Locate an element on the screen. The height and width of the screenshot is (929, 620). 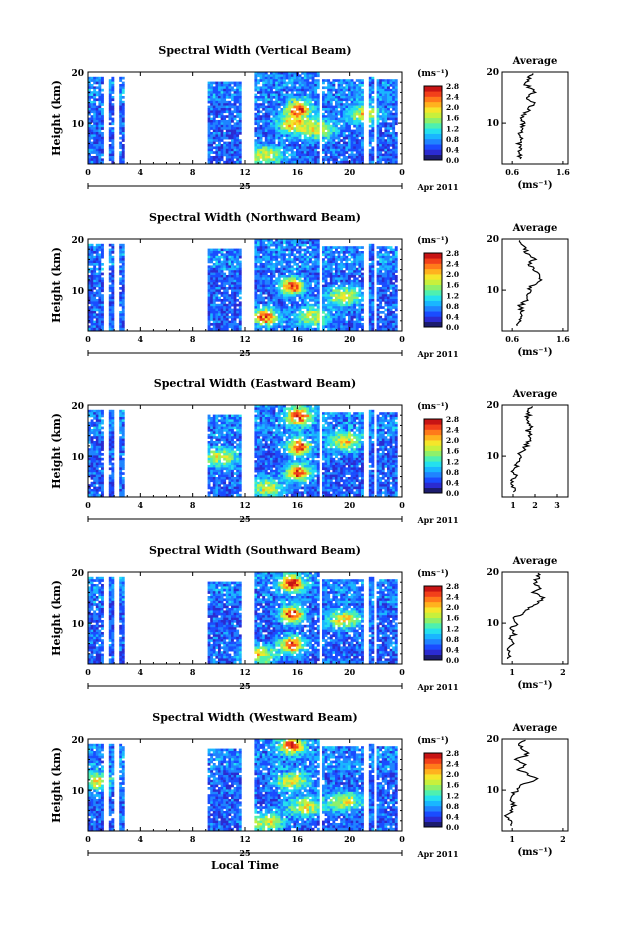
heatmap-cells is located at coordinates (243, 118).